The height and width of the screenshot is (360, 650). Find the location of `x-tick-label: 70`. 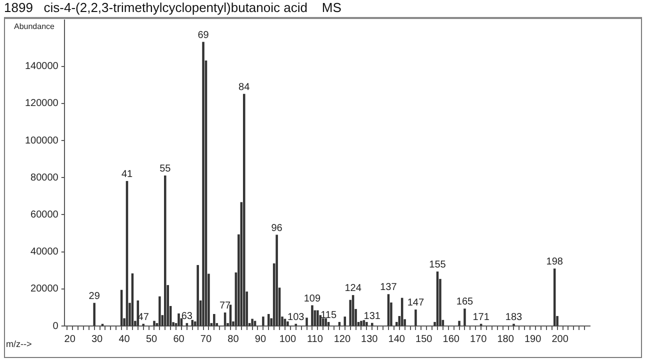

x-tick-label: 70 is located at coordinates (206, 339).